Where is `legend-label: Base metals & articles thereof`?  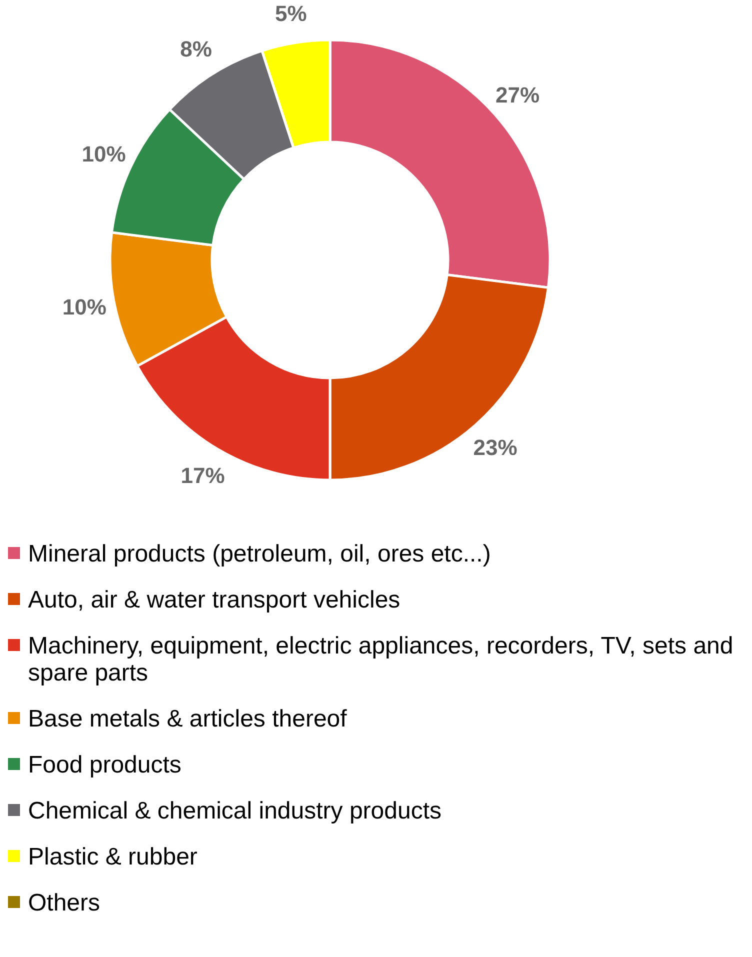 legend-label: Base metals & articles thereof is located at coordinates (188, 718).